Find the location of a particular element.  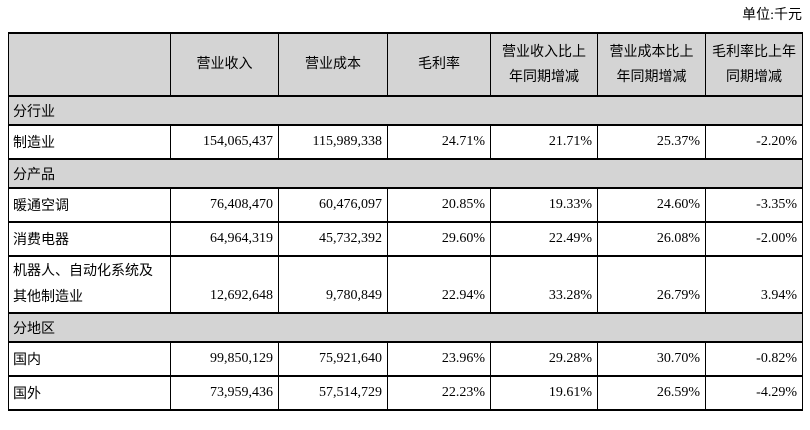

cell-revenue: 64,964,319 is located at coordinates (224, 239).